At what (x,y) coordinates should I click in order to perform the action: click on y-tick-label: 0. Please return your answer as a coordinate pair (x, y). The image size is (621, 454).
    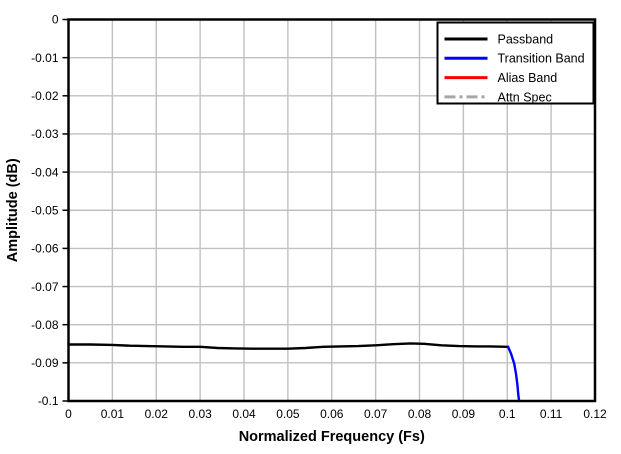
    Looking at the image, I should click on (55, 20).